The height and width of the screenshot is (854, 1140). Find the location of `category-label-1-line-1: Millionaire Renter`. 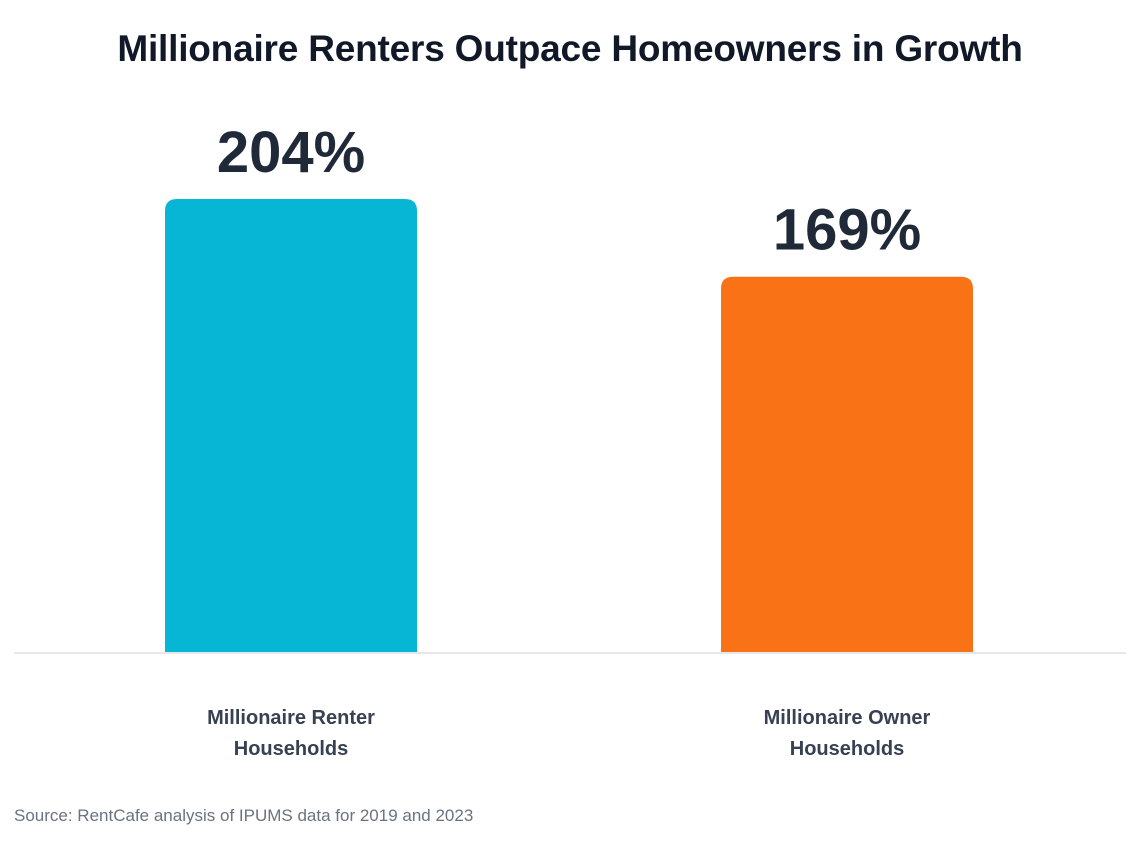

category-label-1-line-1: Millionaire Renter is located at coordinates (291, 718).